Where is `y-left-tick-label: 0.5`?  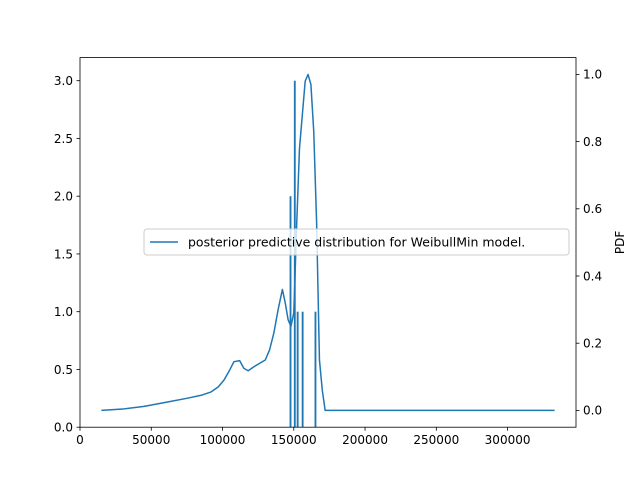
y-left-tick-label: 0.5 is located at coordinates (63, 370).